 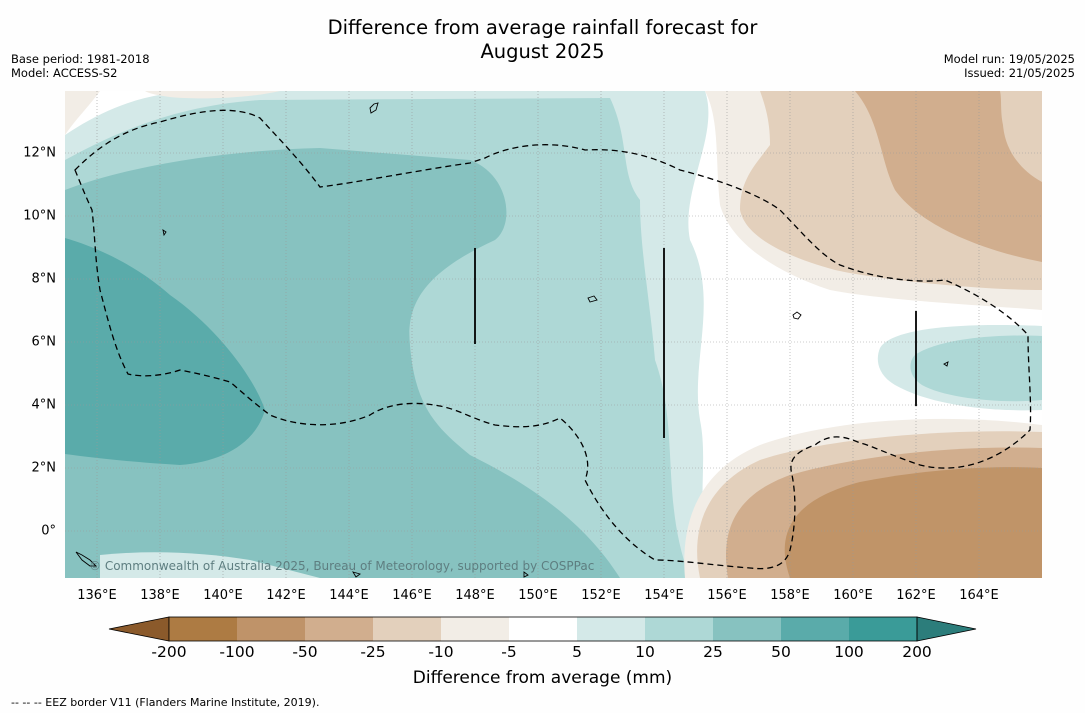 What do you see at coordinates (781, 652) in the screenshot?
I see `colorbar-tick-label: 50` at bounding box center [781, 652].